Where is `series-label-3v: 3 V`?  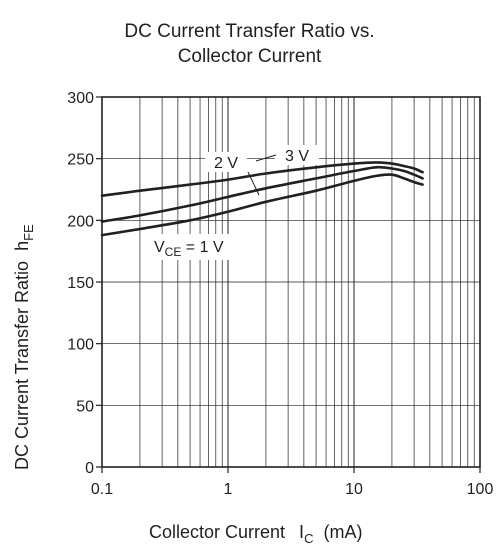
series-label-3v: 3 V is located at coordinates (297, 155).